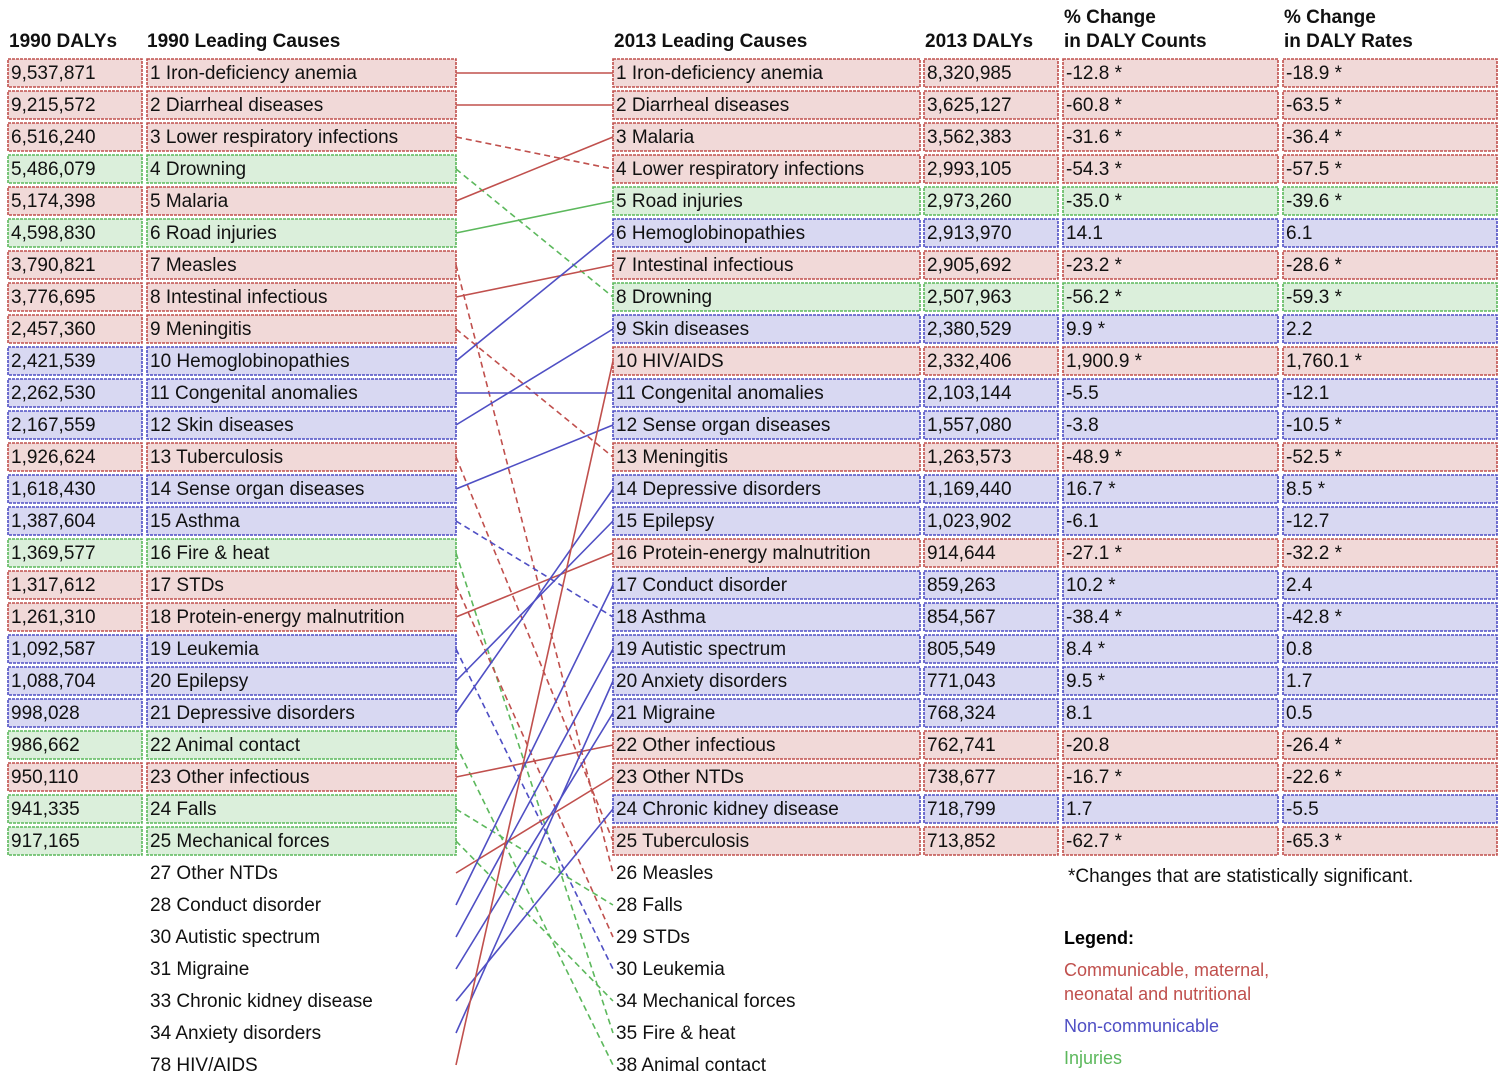 The width and height of the screenshot is (1505, 1080). Describe the element at coordinates (702, 105) in the screenshot. I see `cause-2013: 2 Diarrheal diseases` at that location.